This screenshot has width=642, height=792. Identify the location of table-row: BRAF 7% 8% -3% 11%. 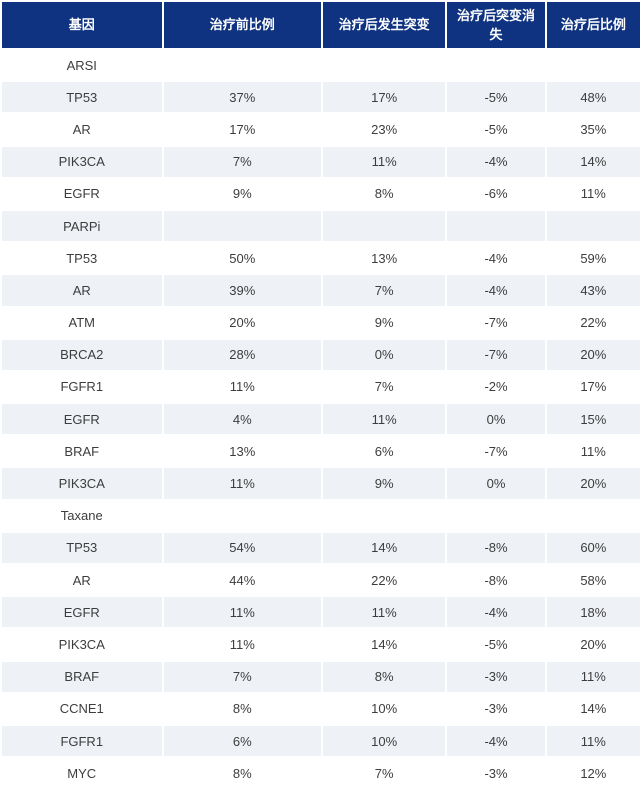
(321, 676).